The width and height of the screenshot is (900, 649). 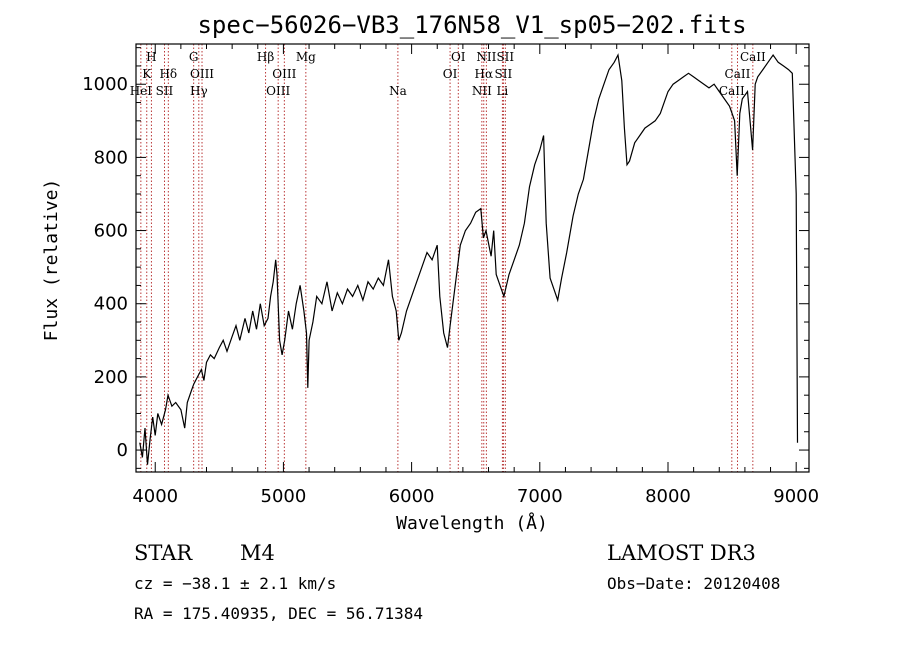 What do you see at coordinates (163, 553) in the screenshot?
I see `object-class: STAR` at bounding box center [163, 553].